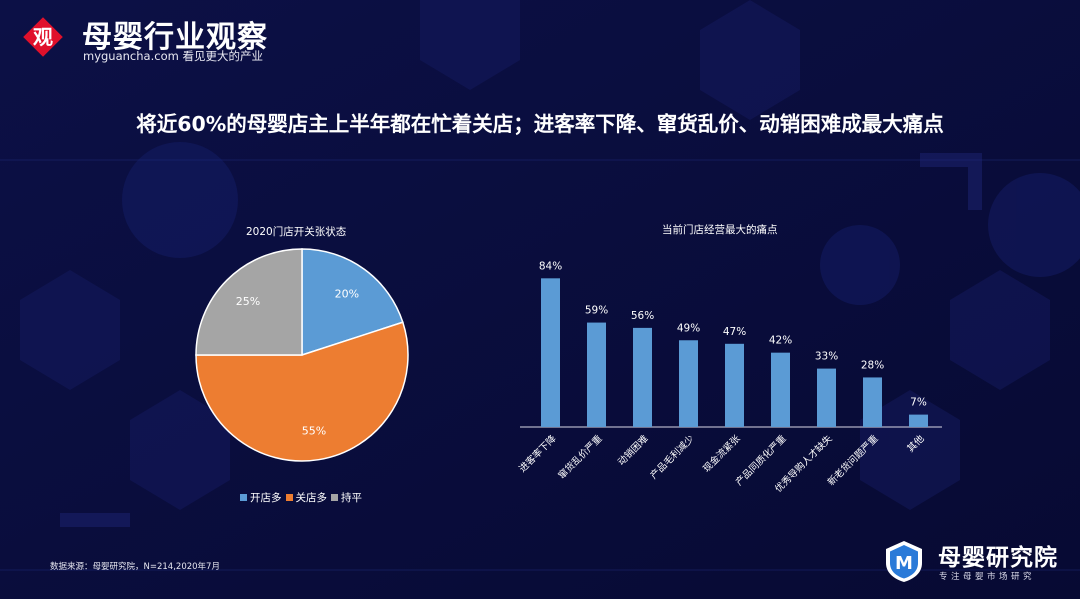 Image resolution: width=1080 pixels, height=599 pixels. What do you see at coordinates (311, 498) in the screenshot?
I see `legend-label: 关店多` at bounding box center [311, 498].